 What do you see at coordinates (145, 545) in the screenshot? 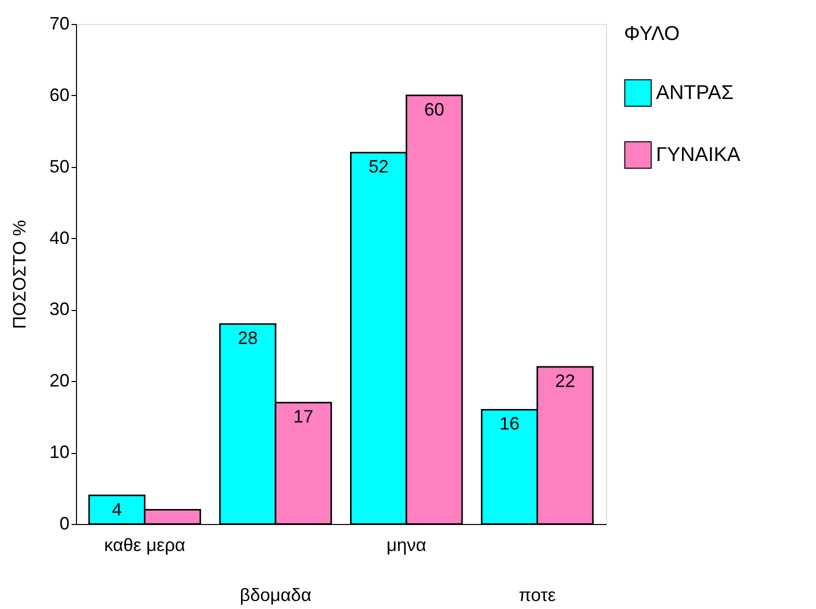
I see `x-tick-label: καθε μερα` at bounding box center [145, 545].